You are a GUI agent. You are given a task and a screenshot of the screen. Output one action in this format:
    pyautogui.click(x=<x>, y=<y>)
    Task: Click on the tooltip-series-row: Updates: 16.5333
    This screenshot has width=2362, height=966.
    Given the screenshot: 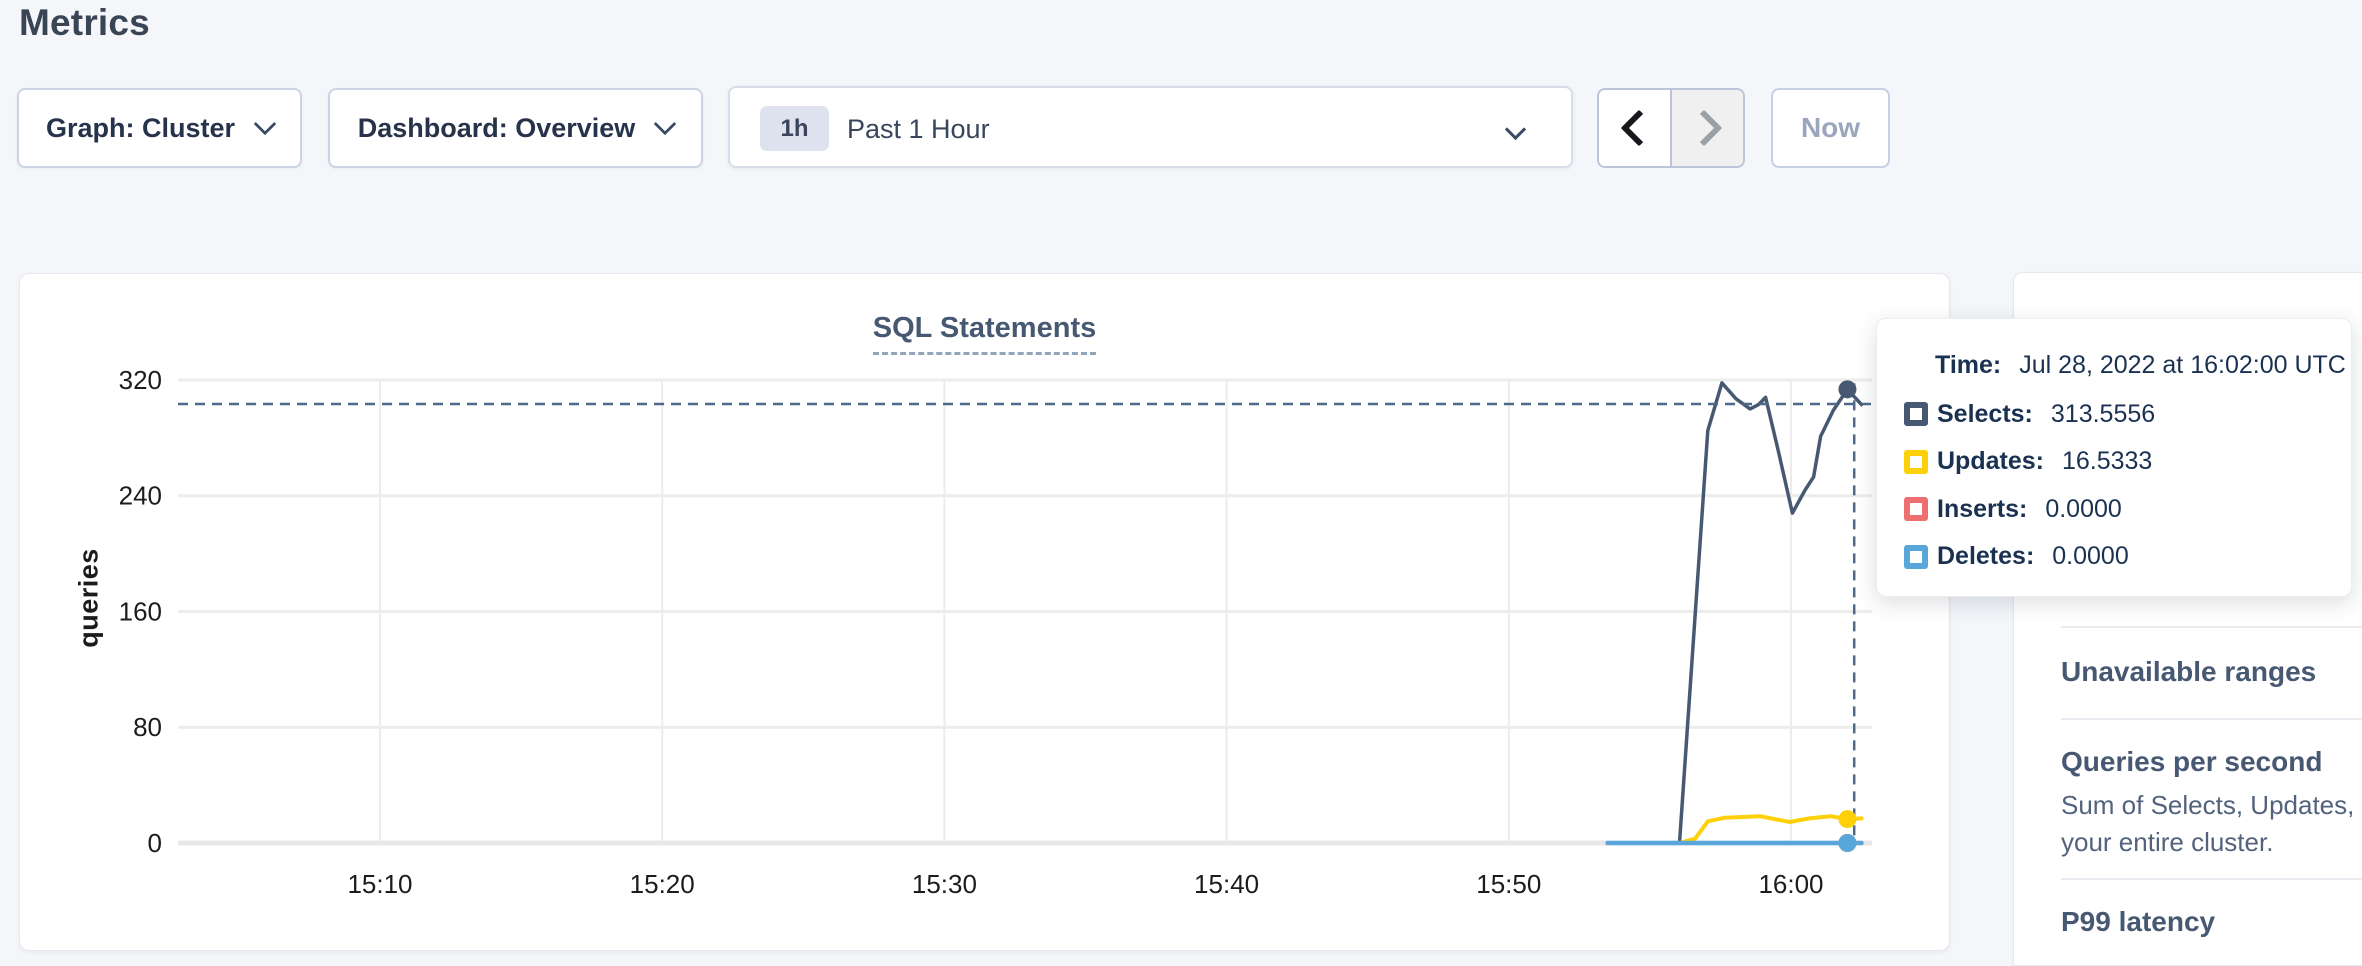 What is the action you would take?
    pyautogui.click(x=2028, y=462)
    